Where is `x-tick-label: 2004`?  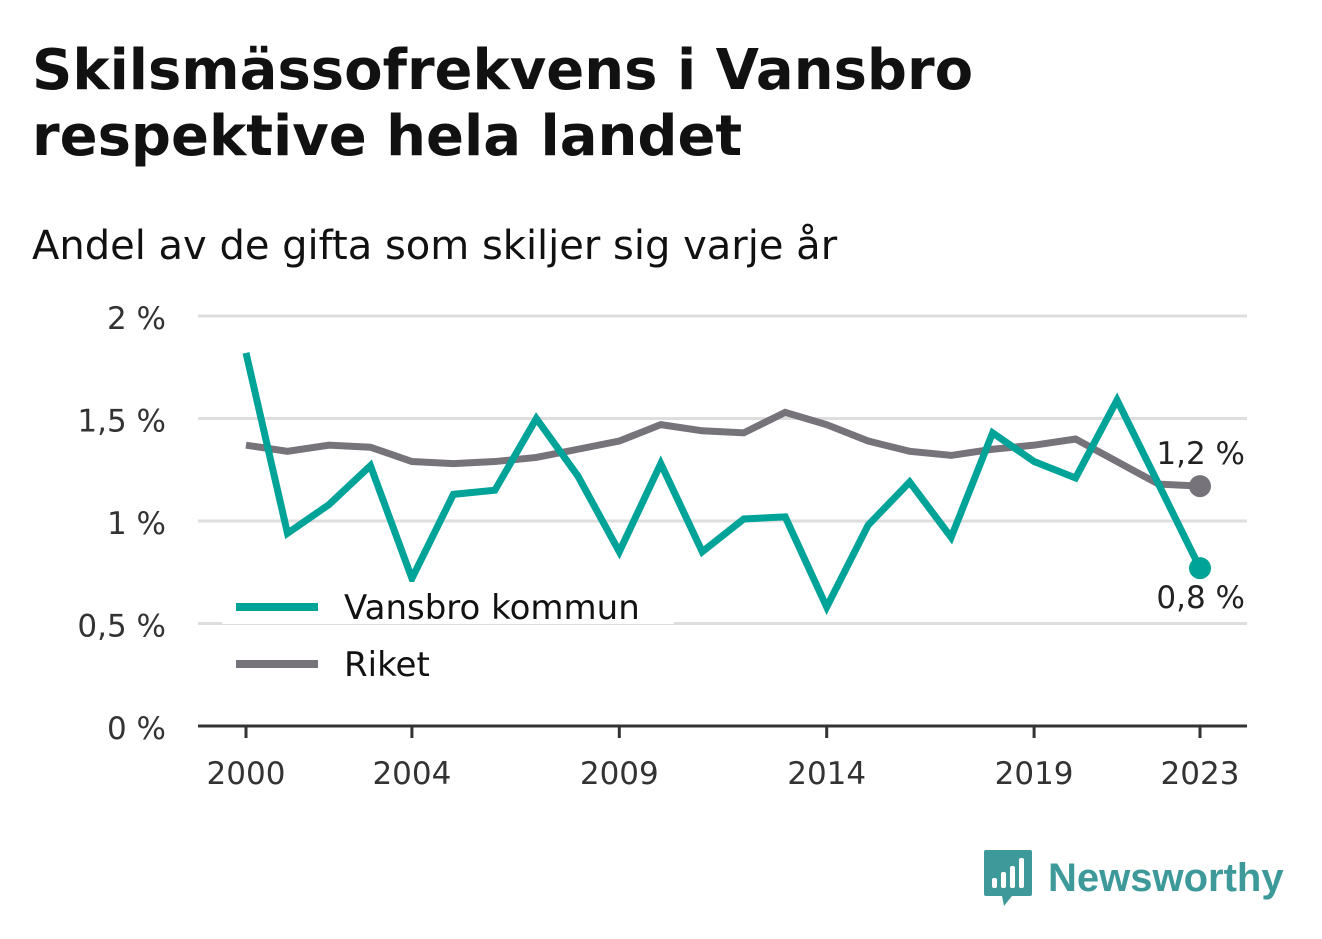 x-tick-label: 2004 is located at coordinates (411, 774).